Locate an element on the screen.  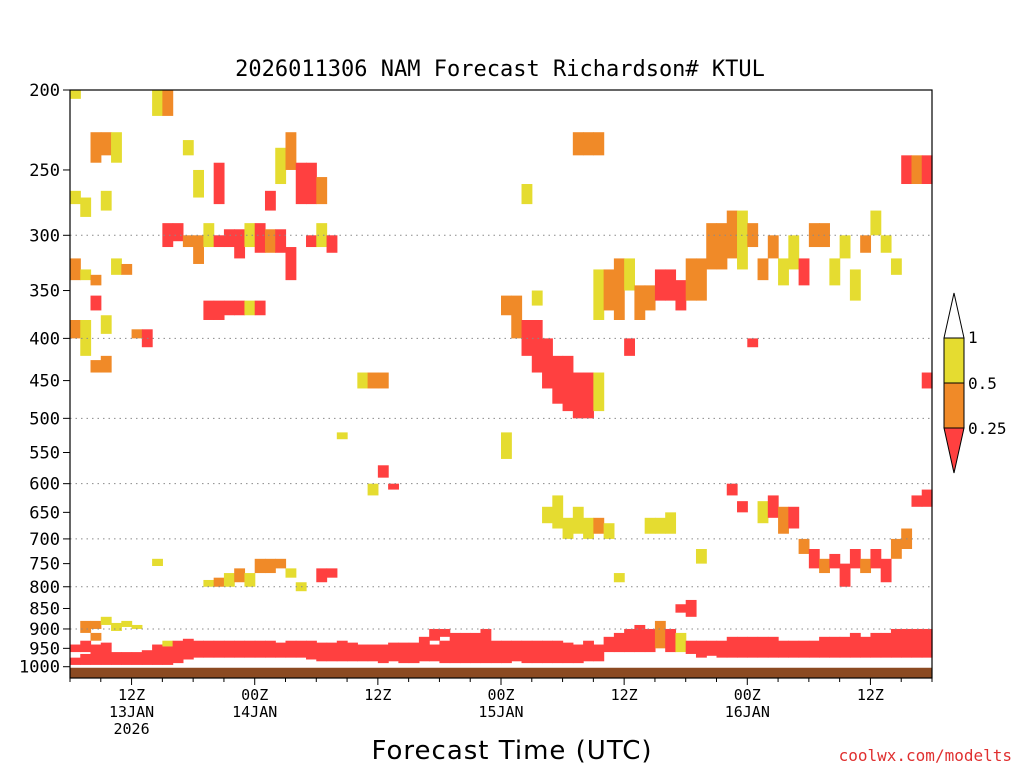
y-tick-label: 550 is located at coordinates (44, 453).